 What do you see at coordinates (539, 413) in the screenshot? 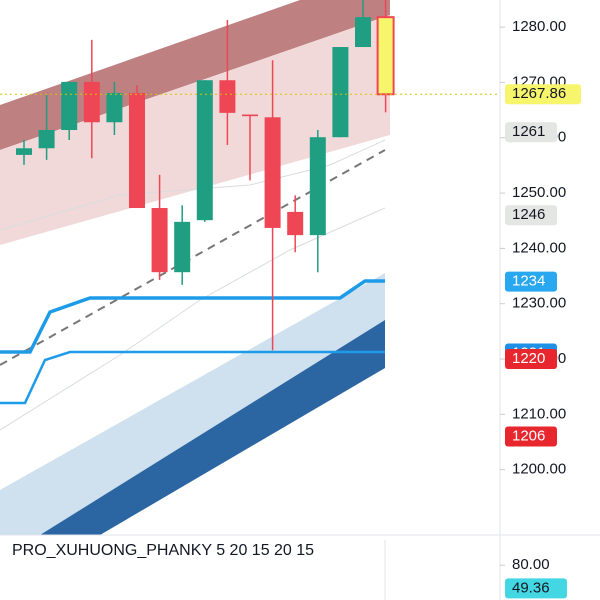
I see `y-tick-label: 1210.00` at bounding box center [539, 413].